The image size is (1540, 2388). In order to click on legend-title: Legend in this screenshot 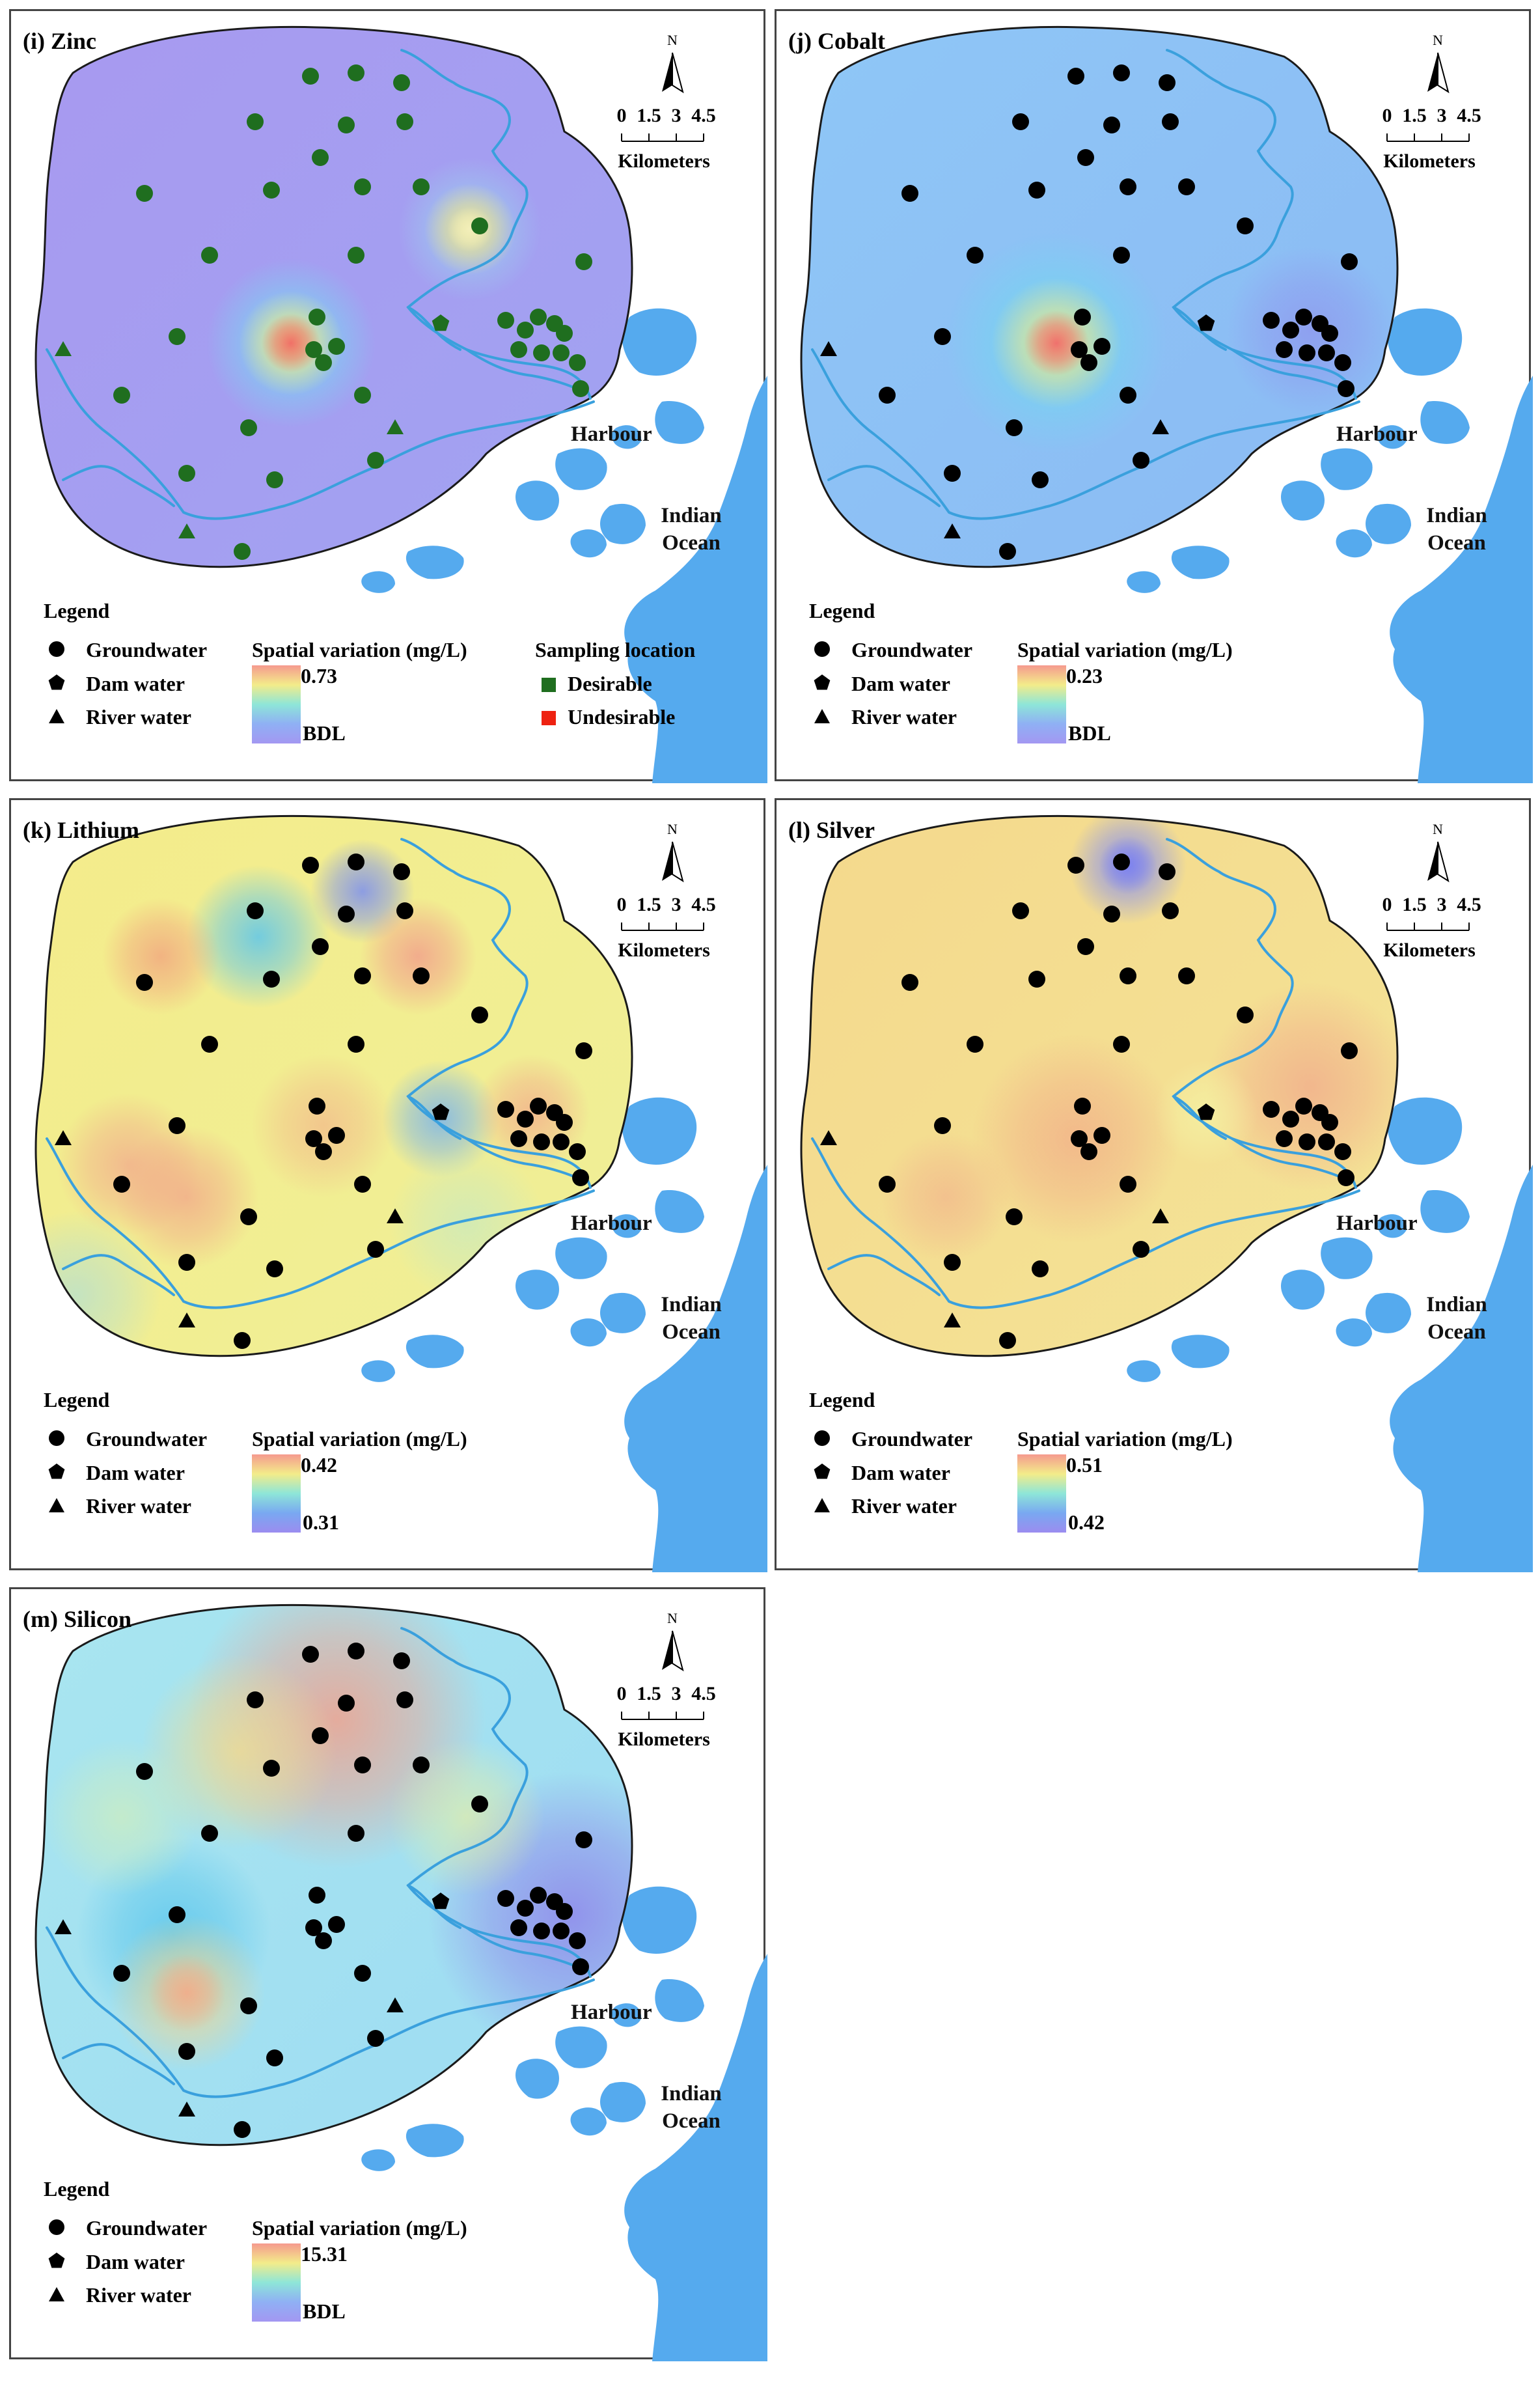, I will do `click(77, 2189)`.